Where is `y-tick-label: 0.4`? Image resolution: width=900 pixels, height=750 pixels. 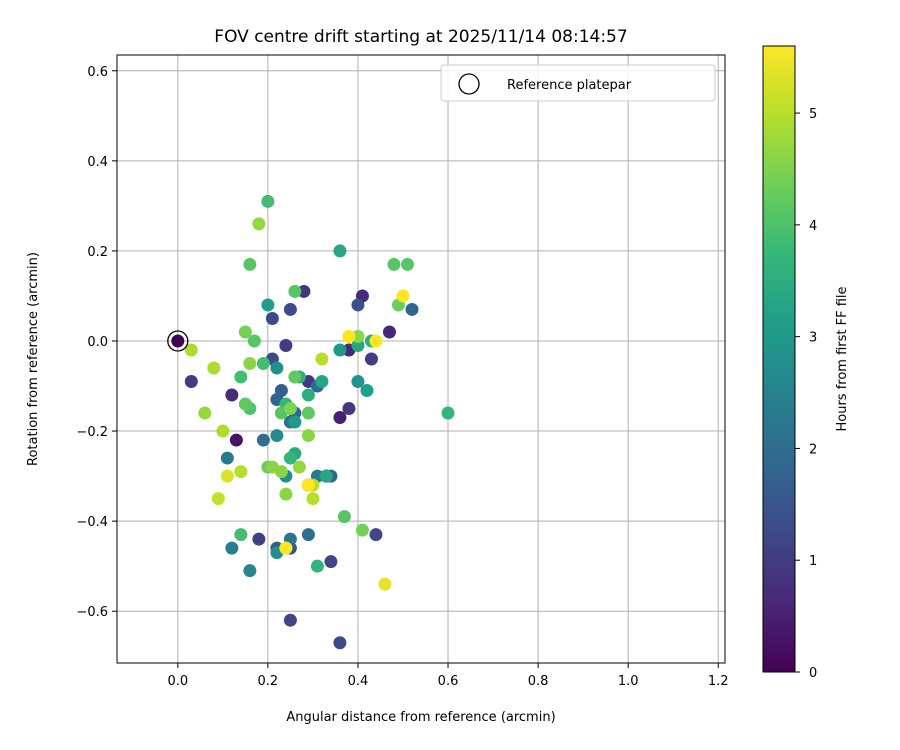
y-tick-label: 0.4 is located at coordinates (97, 162).